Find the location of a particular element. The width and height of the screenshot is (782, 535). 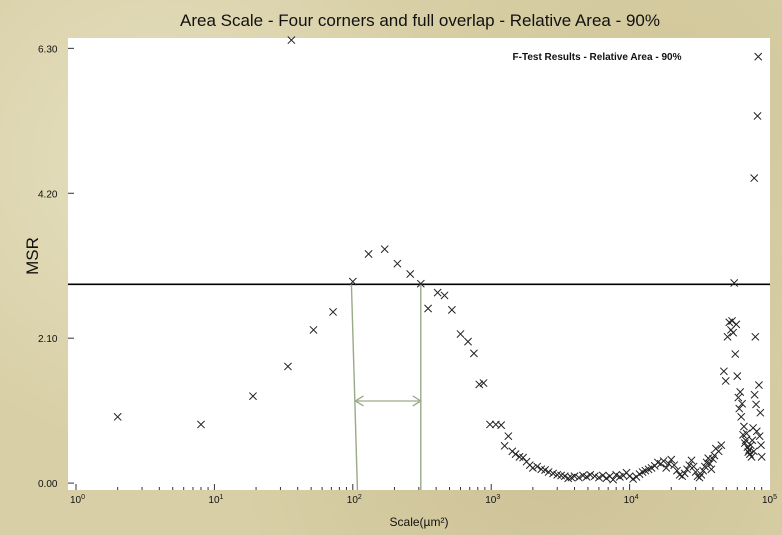

range-left-line is located at coordinates (354, 387).